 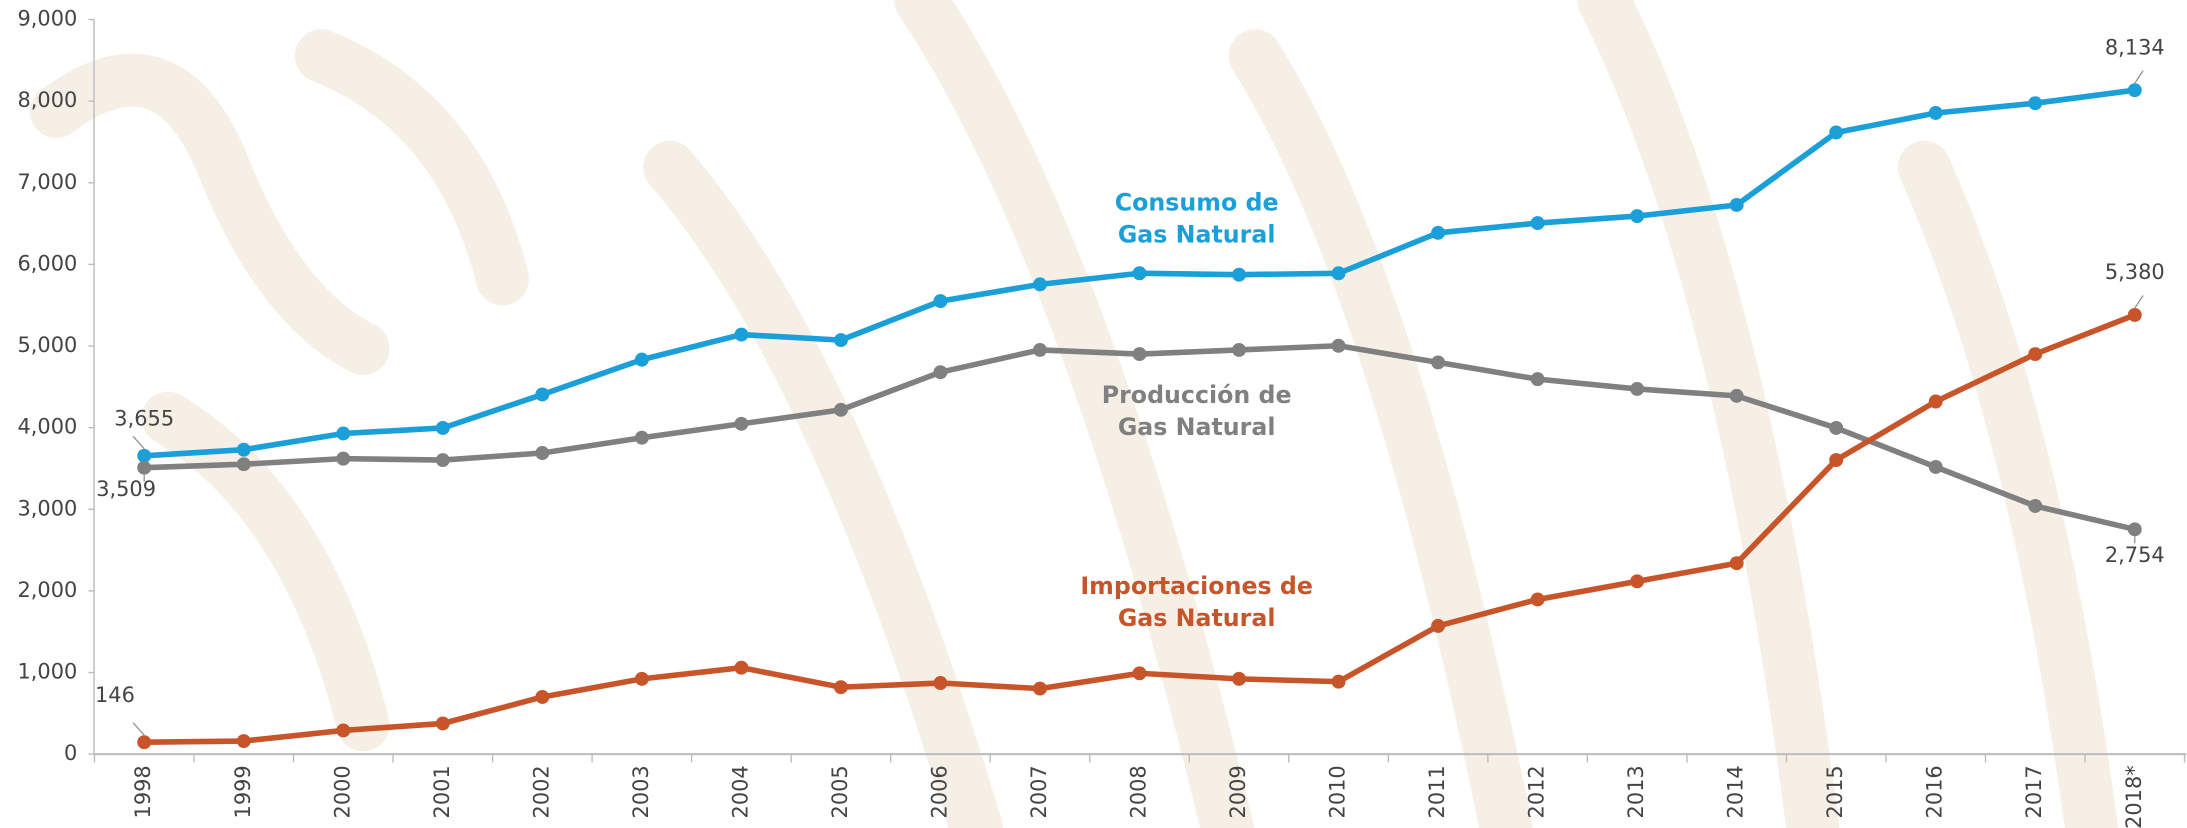 I want to click on x-tick-label: 2011, so click(x=1437, y=791).